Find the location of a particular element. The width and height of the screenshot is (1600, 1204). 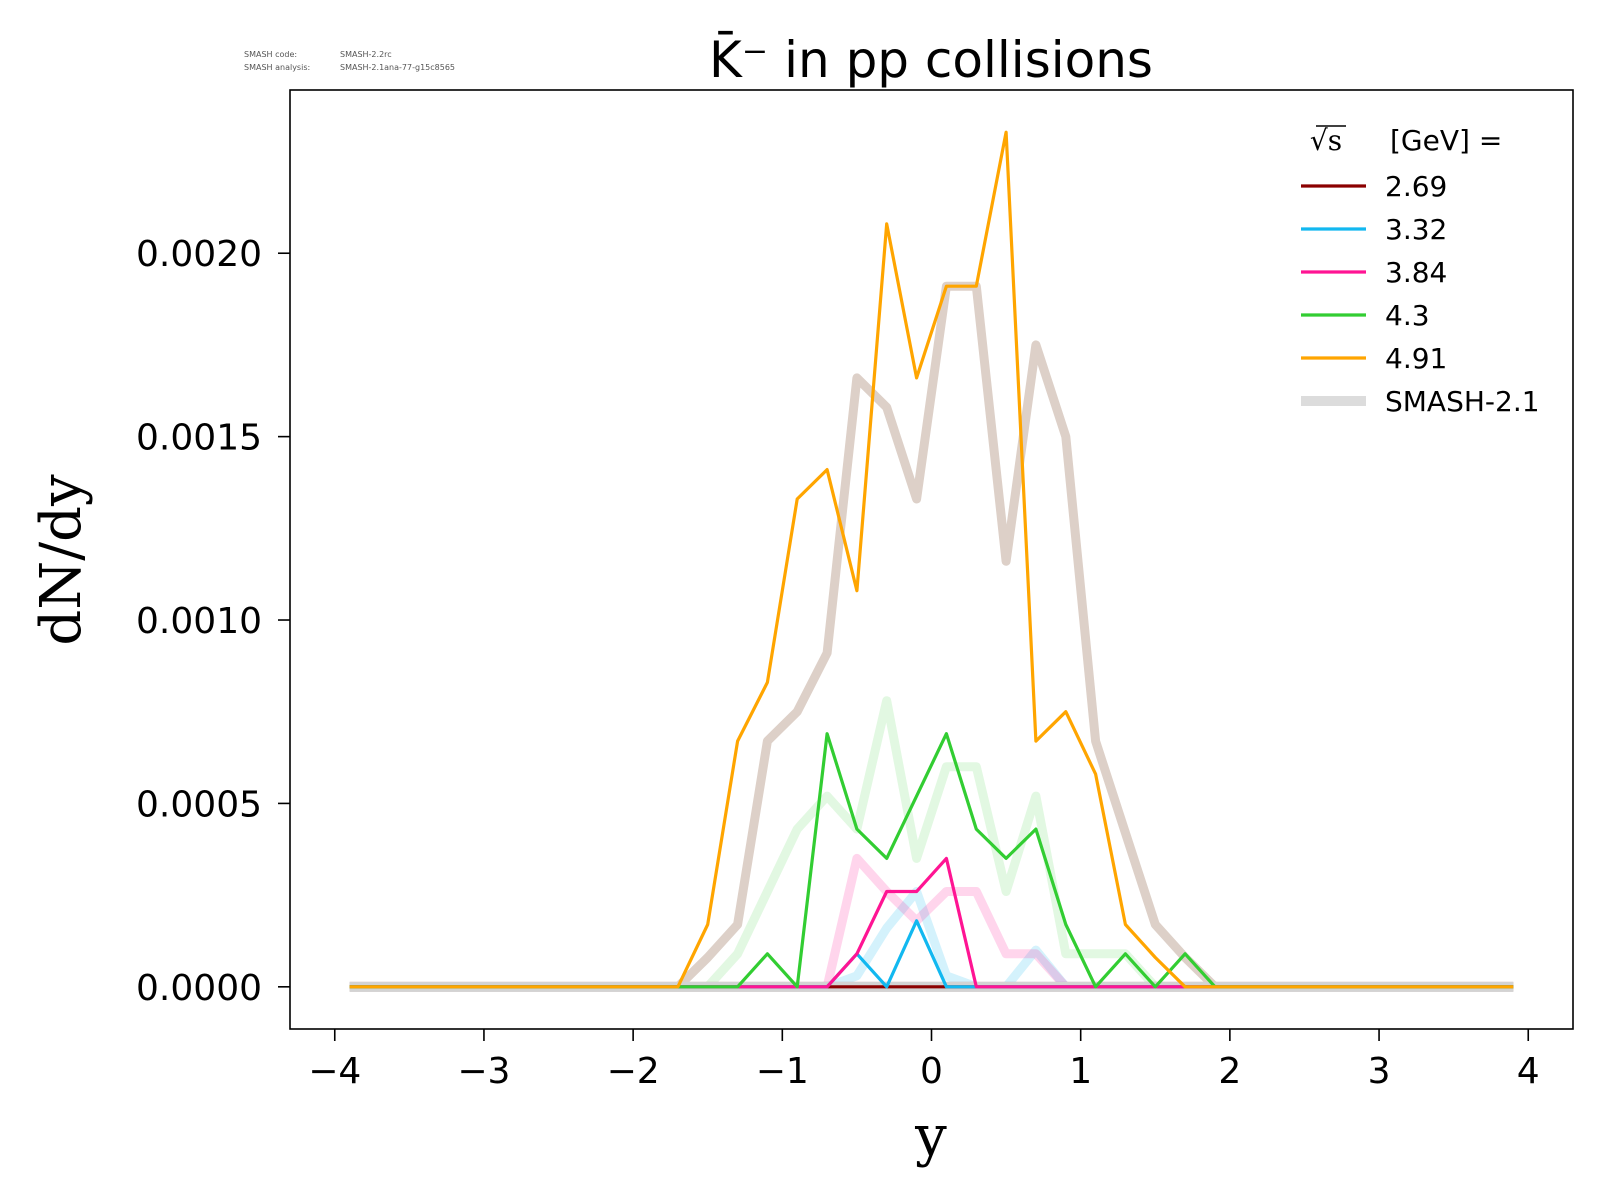

x-tick-label: 0 is located at coordinates (931, 1071).